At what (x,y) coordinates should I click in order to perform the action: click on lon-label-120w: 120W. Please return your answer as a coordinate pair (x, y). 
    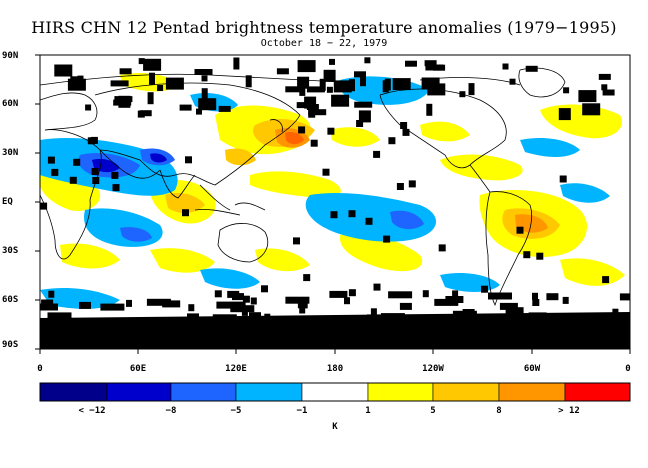
    Looking at the image, I should click on (433, 369).